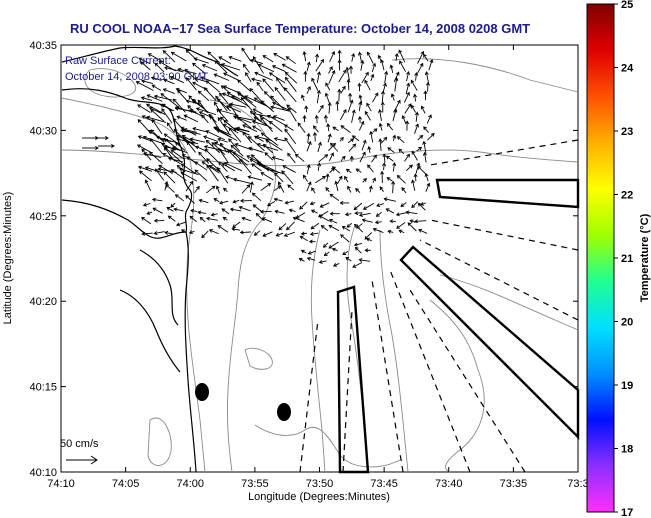 Image resolution: width=651 pixels, height=518 pixels. Describe the element at coordinates (577, 484) in the screenshot. I see `x-tick-label: 73:3` at that location.